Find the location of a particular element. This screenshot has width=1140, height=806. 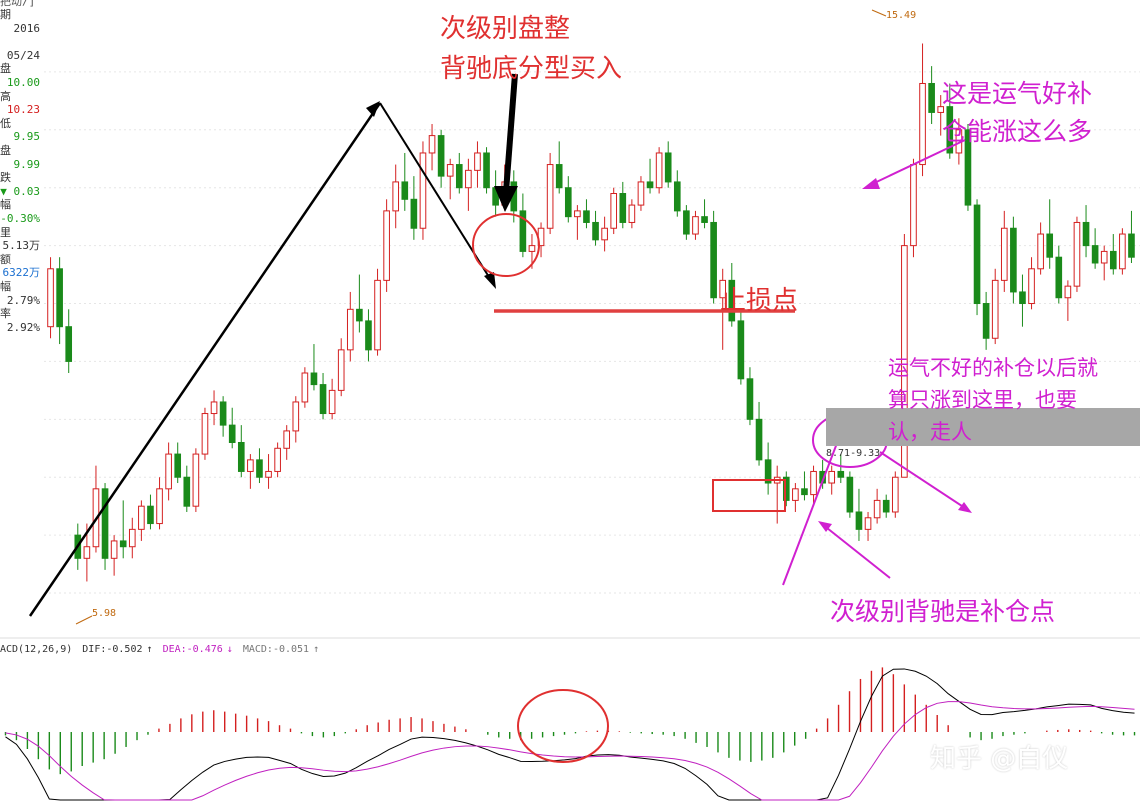

sidebar-row-value: 2.92% is located at coordinates (23, 327).